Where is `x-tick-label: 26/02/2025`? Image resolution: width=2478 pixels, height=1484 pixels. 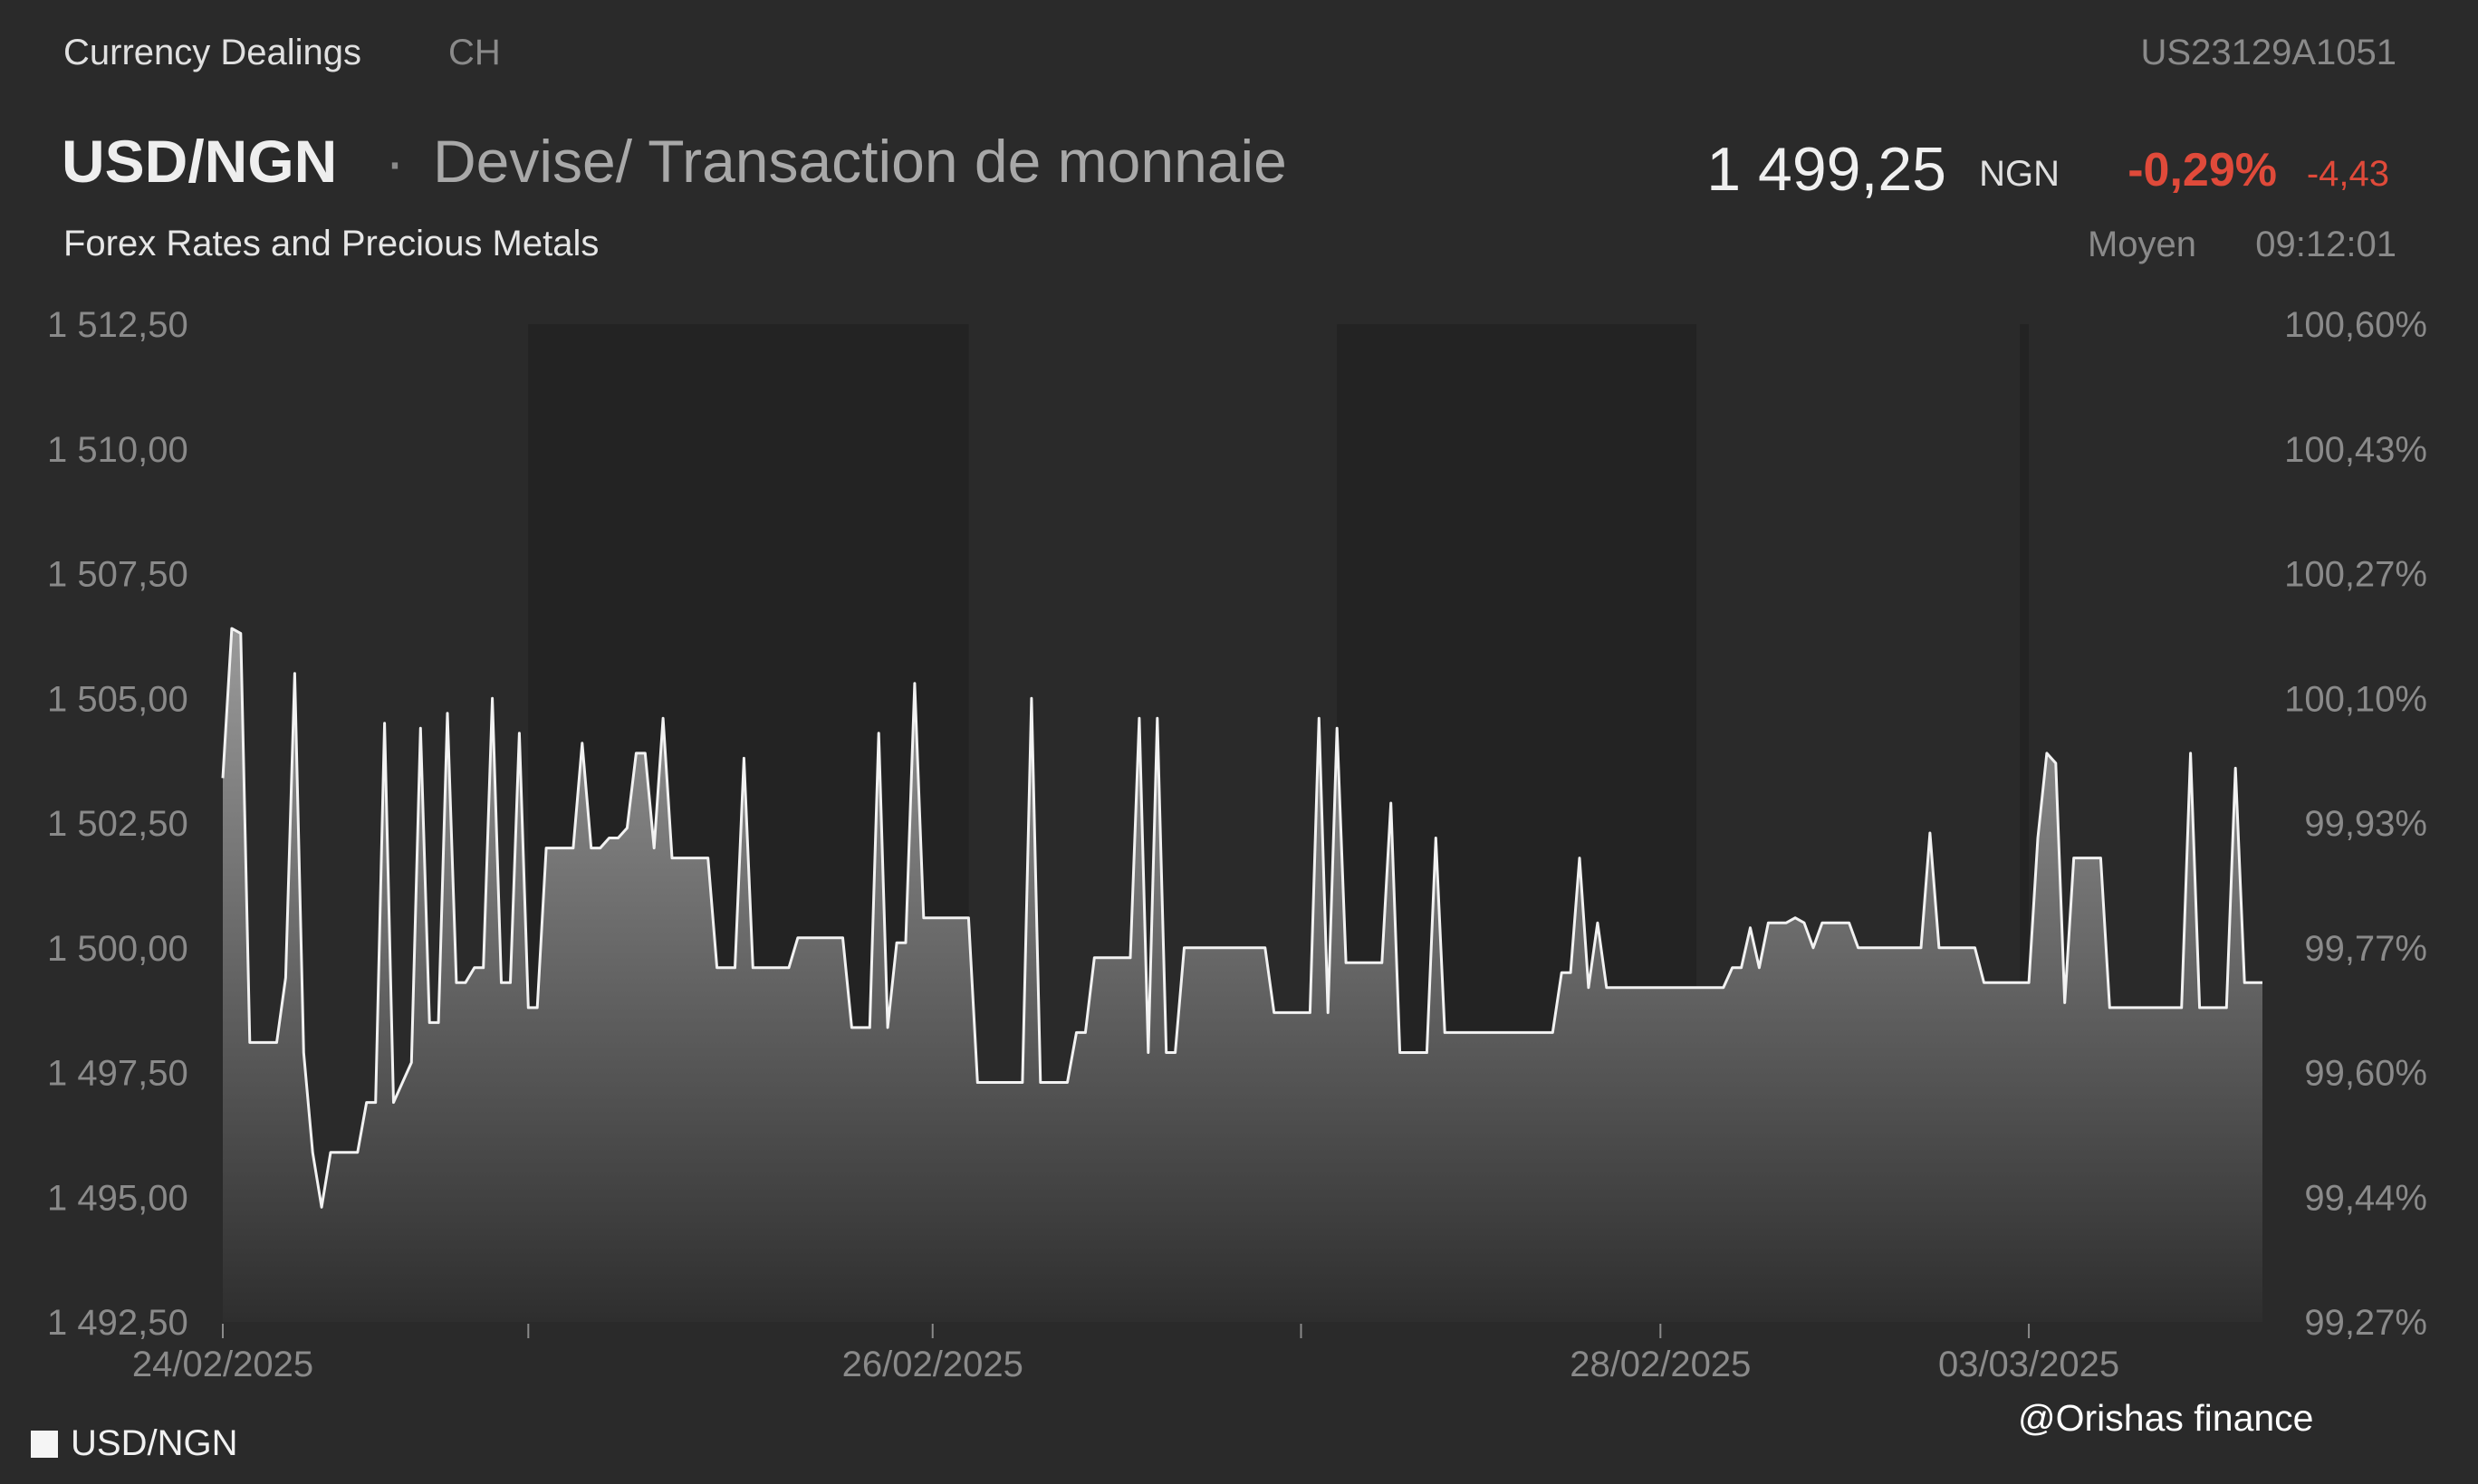 x-tick-label: 26/02/2025 is located at coordinates (932, 1364).